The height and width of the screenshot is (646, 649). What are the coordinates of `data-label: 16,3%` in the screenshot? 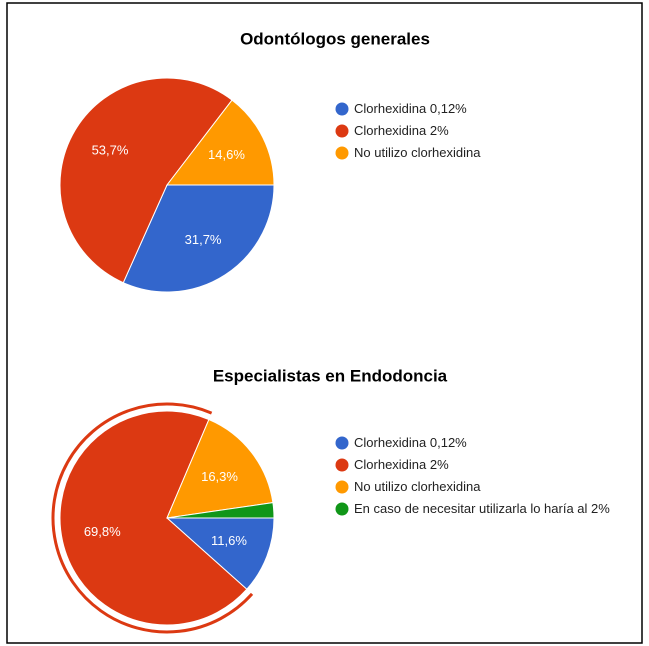 It's located at (219, 476).